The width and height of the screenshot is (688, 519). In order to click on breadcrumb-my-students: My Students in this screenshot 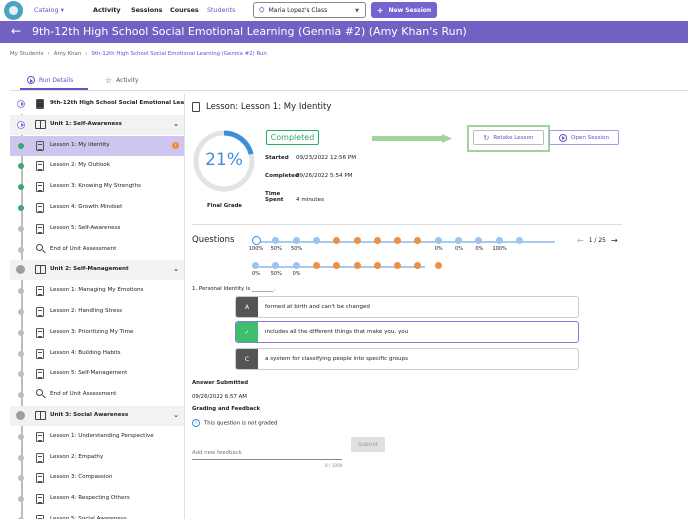, I will do `click(27, 54)`.